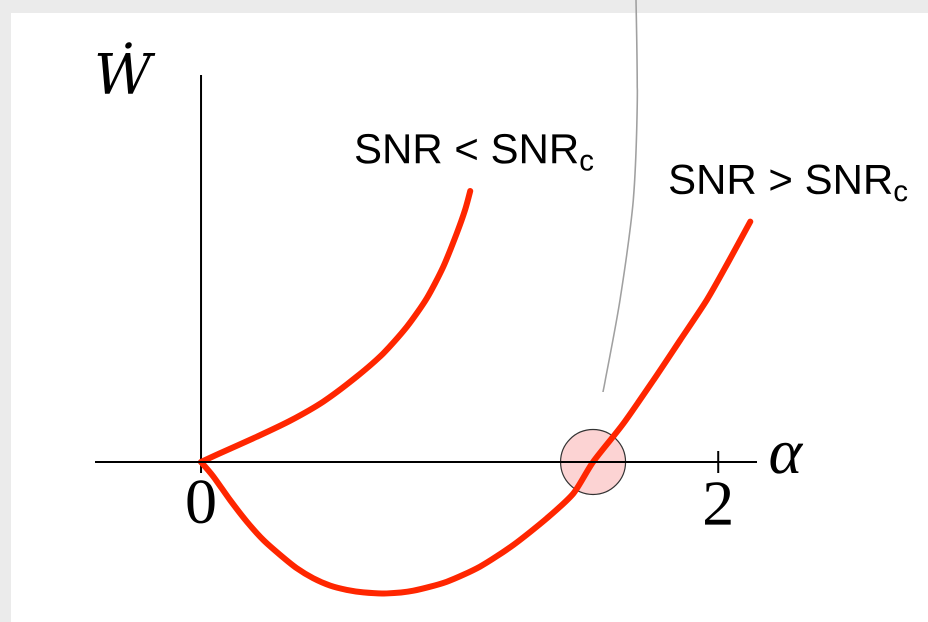 The image size is (928, 622). What do you see at coordinates (787, 458) in the screenshot?
I see `x-axis-title: α` at bounding box center [787, 458].